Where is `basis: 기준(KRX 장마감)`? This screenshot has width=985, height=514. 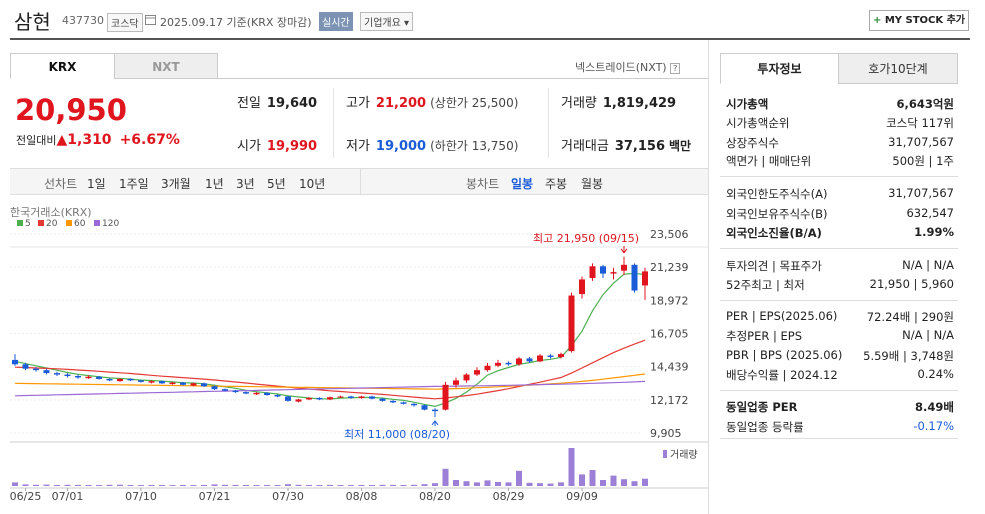
basis: 기준(KRX 장마감) is located at coordinates (269, 22).